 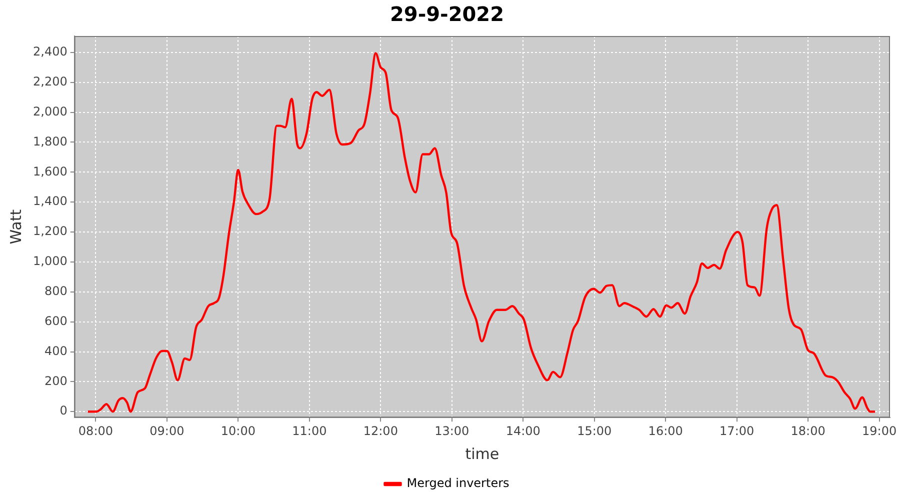 I want to click on y-tick-label: 800, so click(x=56, y=291).